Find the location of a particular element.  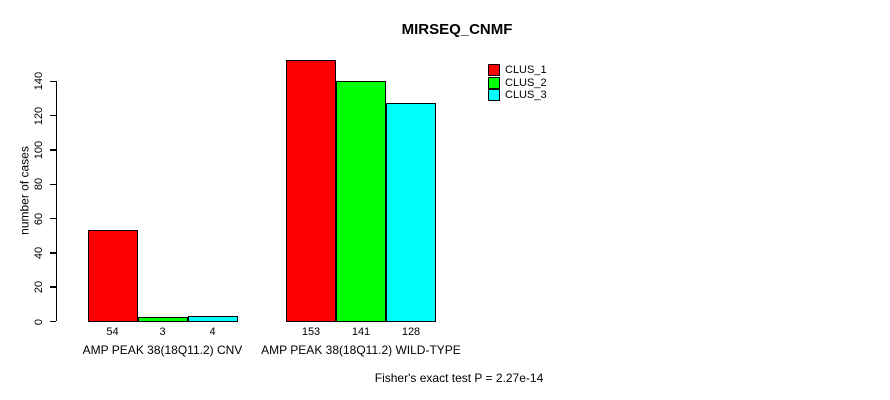

y-axis-tick-label: 60 is located at coordinates (39, 218).